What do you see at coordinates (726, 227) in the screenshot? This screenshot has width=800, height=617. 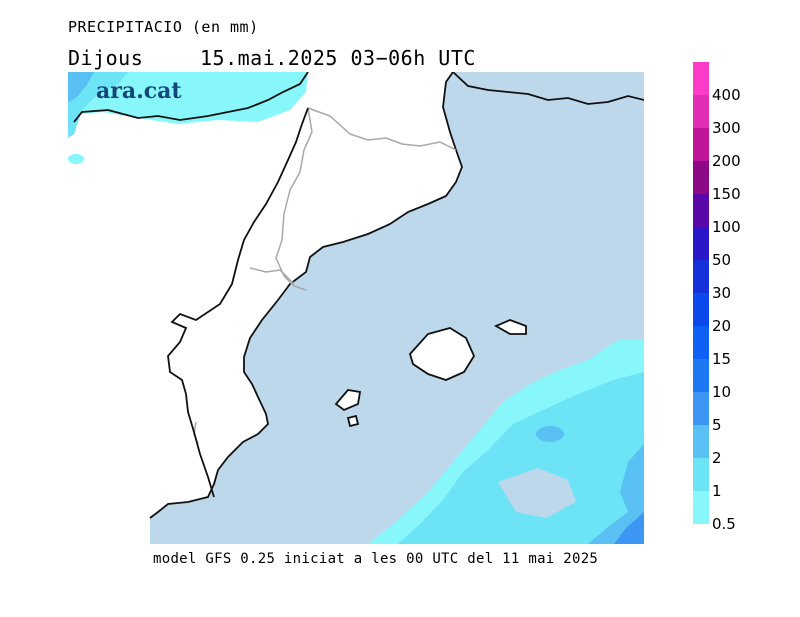 I see `legend-label: 100` at bounding box center [726, 227].